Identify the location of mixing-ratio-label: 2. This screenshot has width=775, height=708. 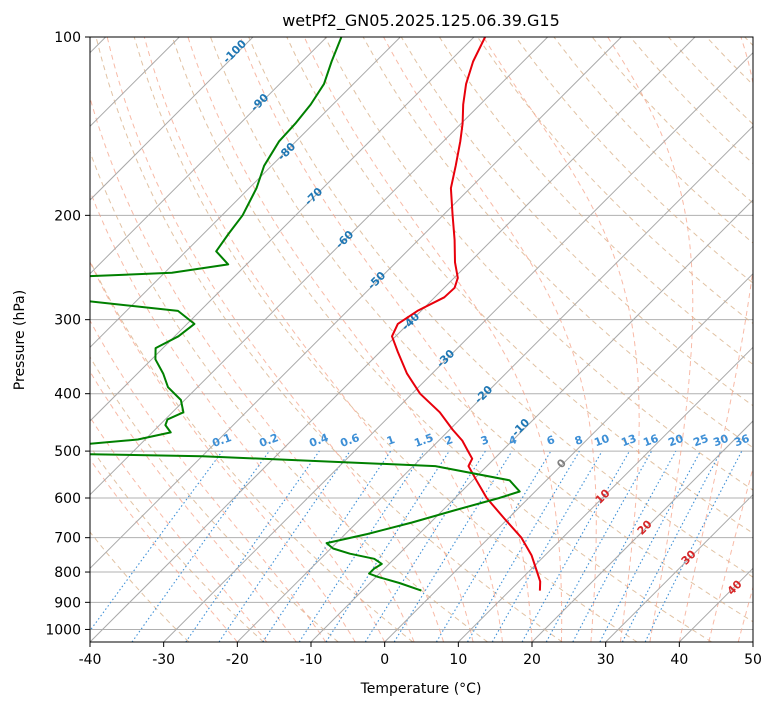
(449, 440).